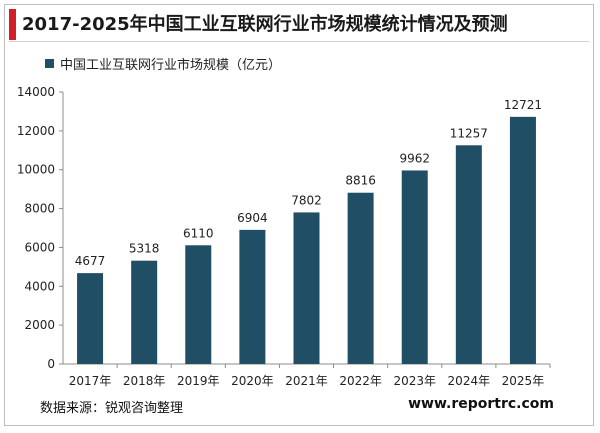 This screenshot has width=600, height=433. I want to click on chart-title: 2017-2025年中国工业互联网行业市场规模统计情况及预测, so click(265, 24).